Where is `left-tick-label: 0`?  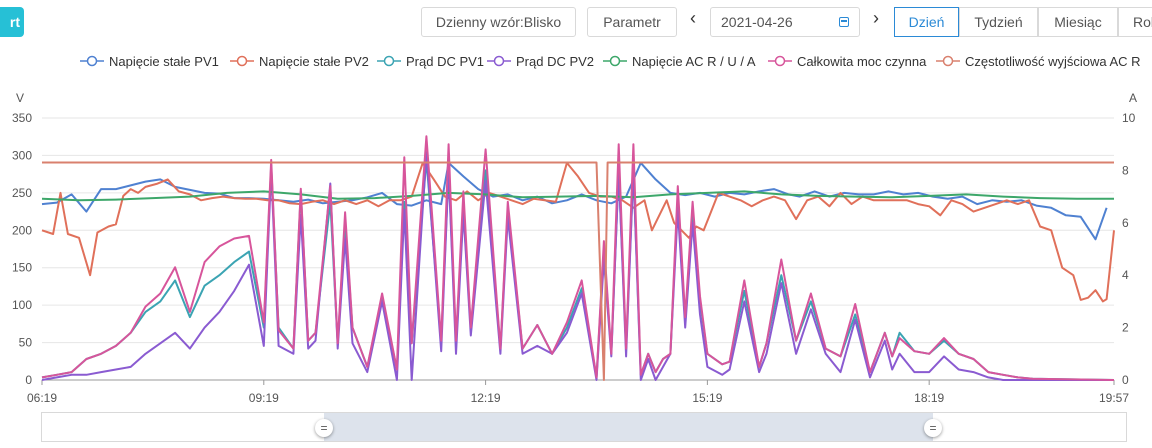 left-tick-label: 0 is located at coordinates (28, 380).